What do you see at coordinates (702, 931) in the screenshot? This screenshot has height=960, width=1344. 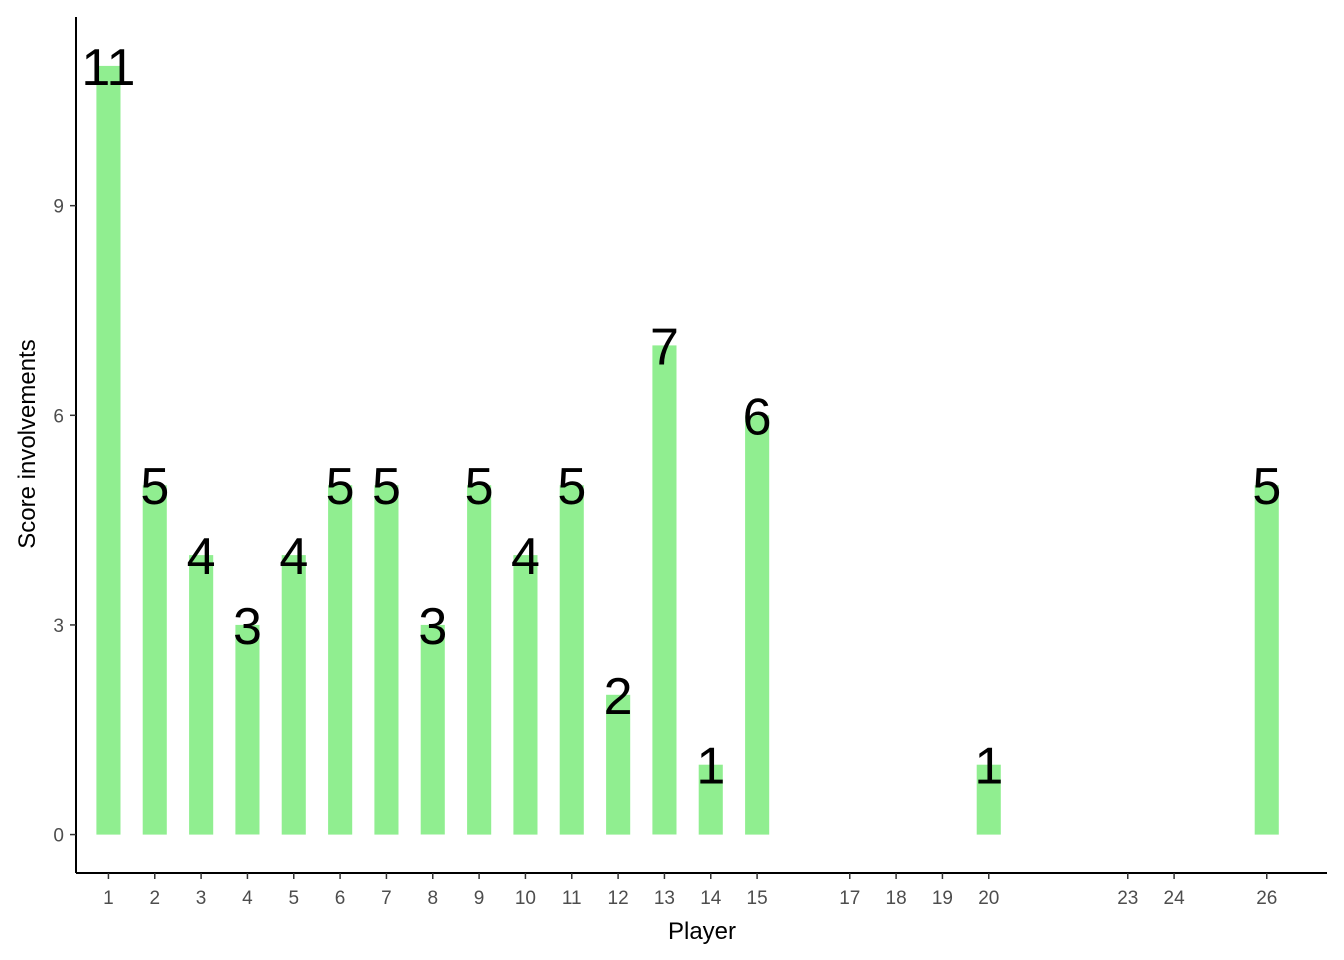 I see `x-axis-title: Player` at bounding box center [702, 931].